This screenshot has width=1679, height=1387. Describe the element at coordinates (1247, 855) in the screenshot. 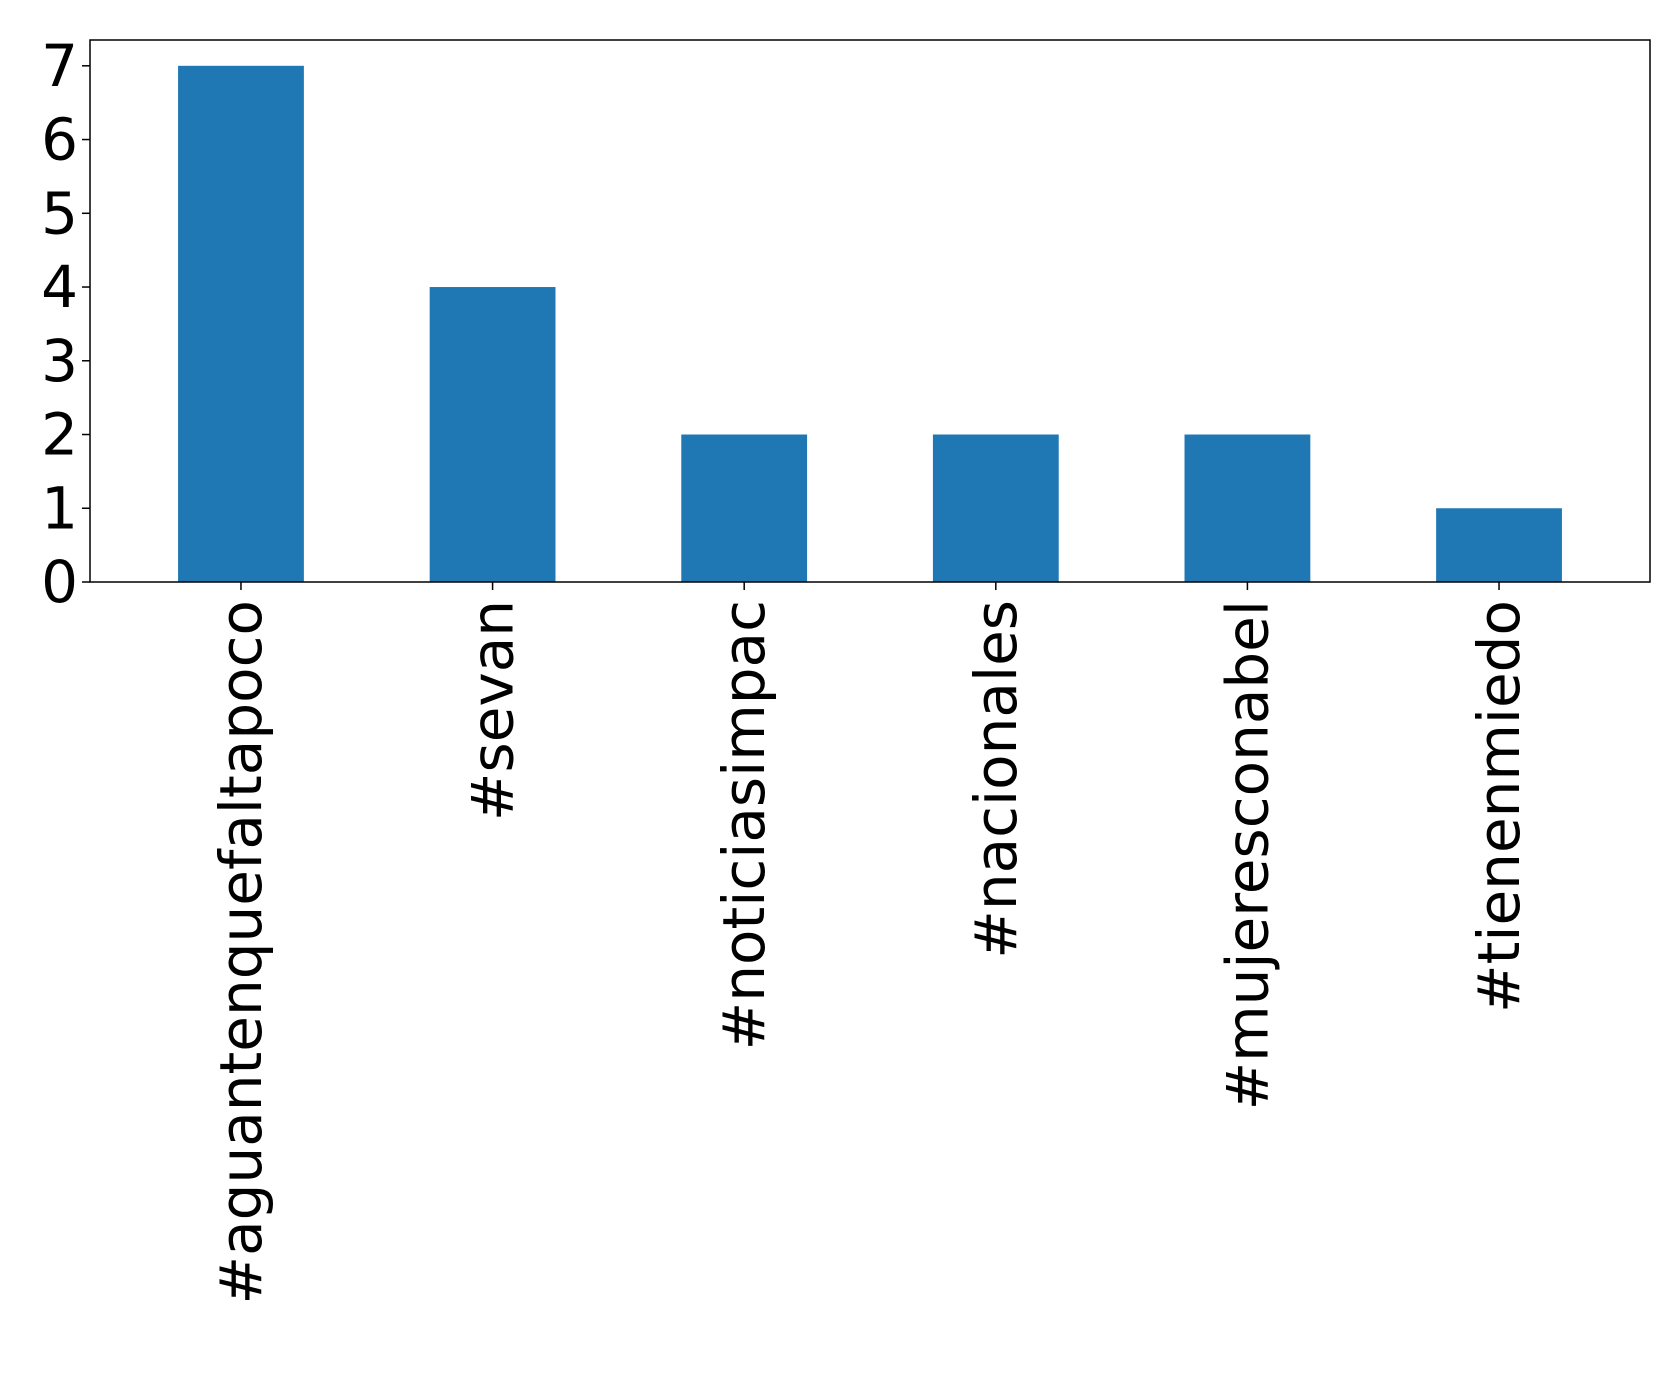

I see `x-tick-label-4: #mujeresconabel` at that location.